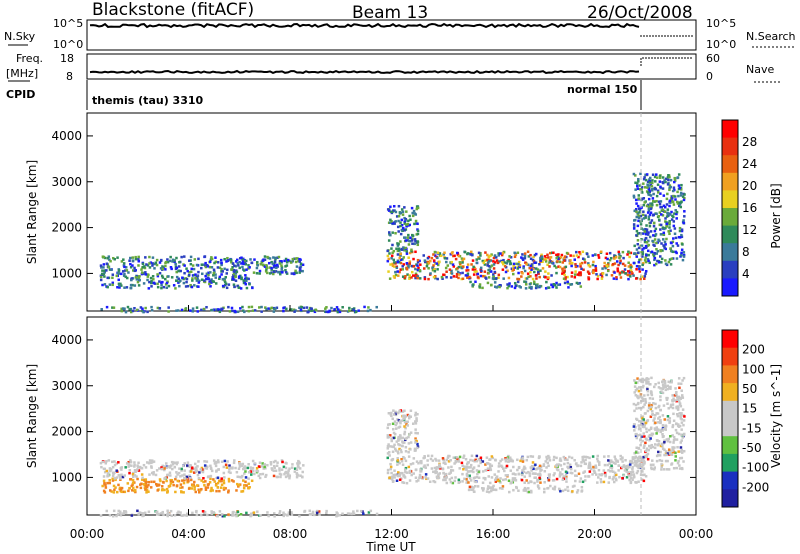 Image resolution: width=800 pixels, height=554 pixels. What do you see at coordinates (730, 480) in the screenshot?
I see `colorbar-swatch` at bounding box center [730, 480].